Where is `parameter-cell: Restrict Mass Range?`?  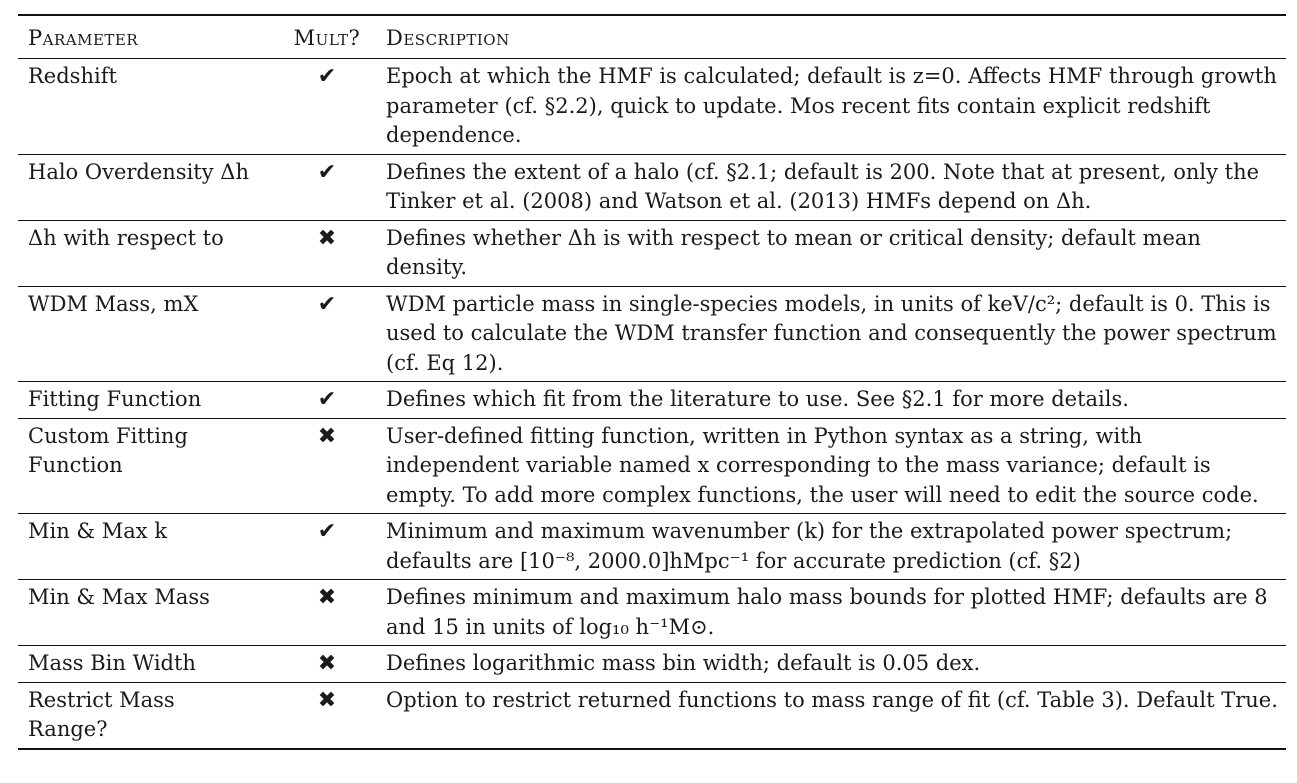 parameter-cell: Restrict Mass Range? is located at coordinates (101, 714).